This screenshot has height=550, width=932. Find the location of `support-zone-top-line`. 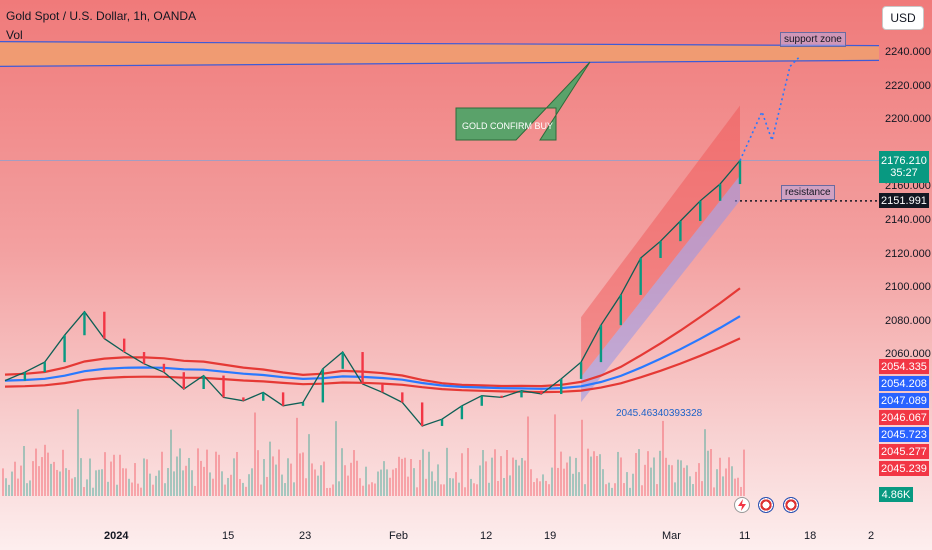

support-zone-top-line is located at coordinates (440, 44).